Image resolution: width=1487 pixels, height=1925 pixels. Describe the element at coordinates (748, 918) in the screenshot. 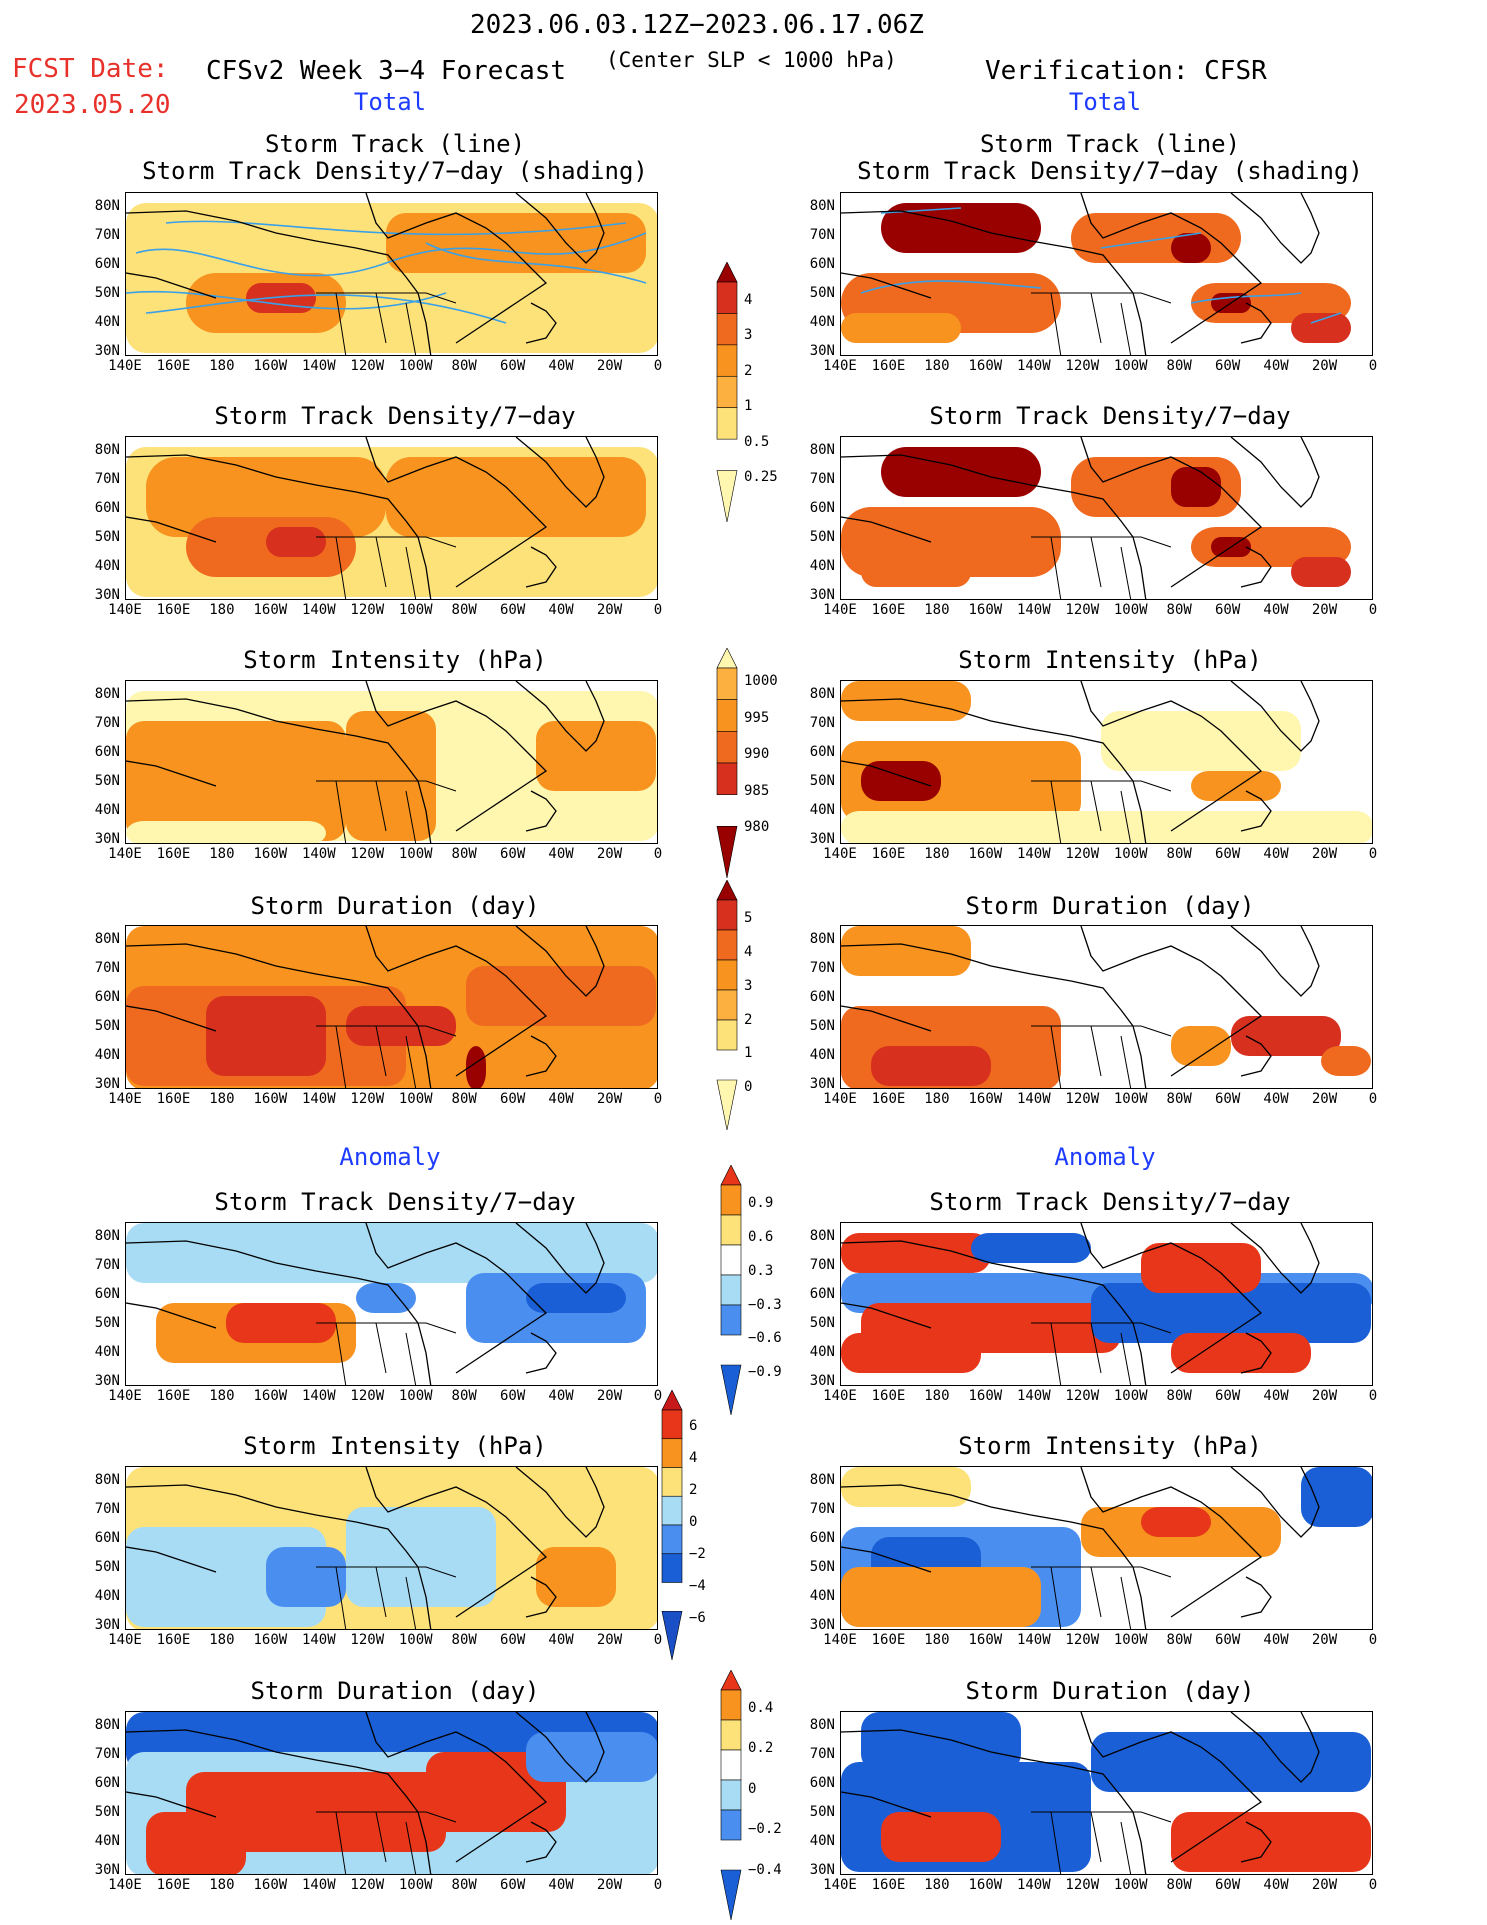

I see `colorbar-label: 5` at that location.